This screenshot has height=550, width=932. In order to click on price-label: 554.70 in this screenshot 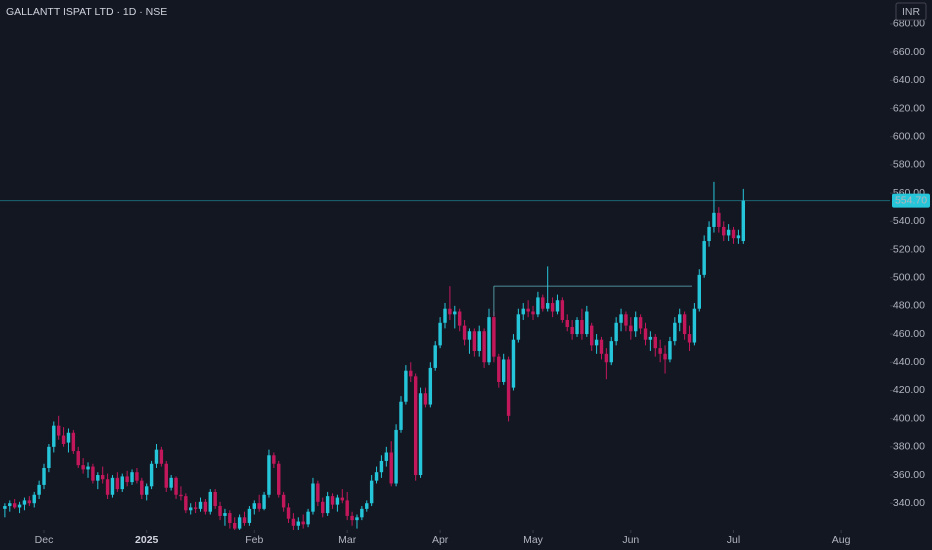, I will do `click(911, 200)`.